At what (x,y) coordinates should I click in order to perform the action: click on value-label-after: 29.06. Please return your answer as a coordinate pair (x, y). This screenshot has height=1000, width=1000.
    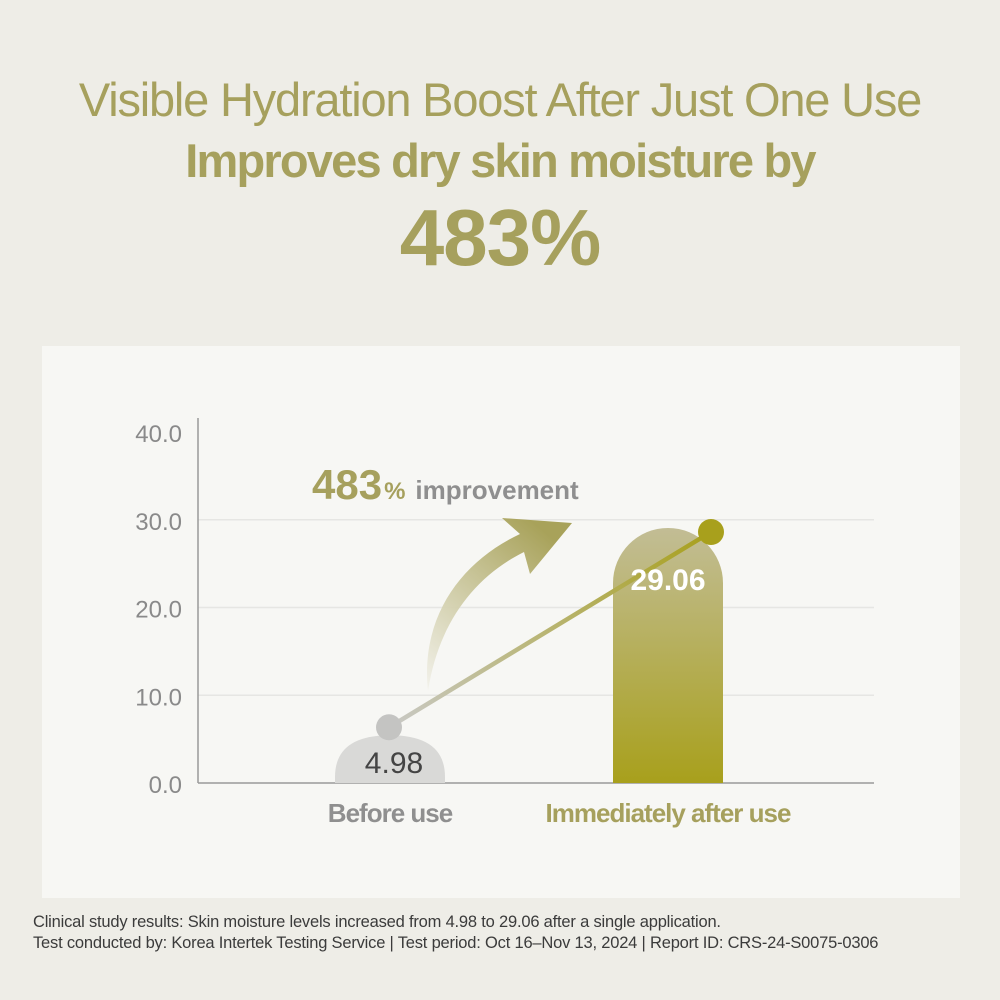
    Looking at the image, I should click on (667, 580).